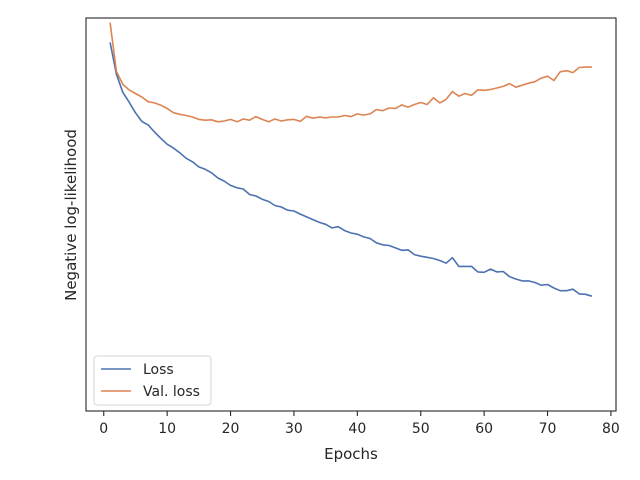 The height and width of the screenshot is (480, 640). I want to click on x-tick-label-20: 20, so click(231, 429).